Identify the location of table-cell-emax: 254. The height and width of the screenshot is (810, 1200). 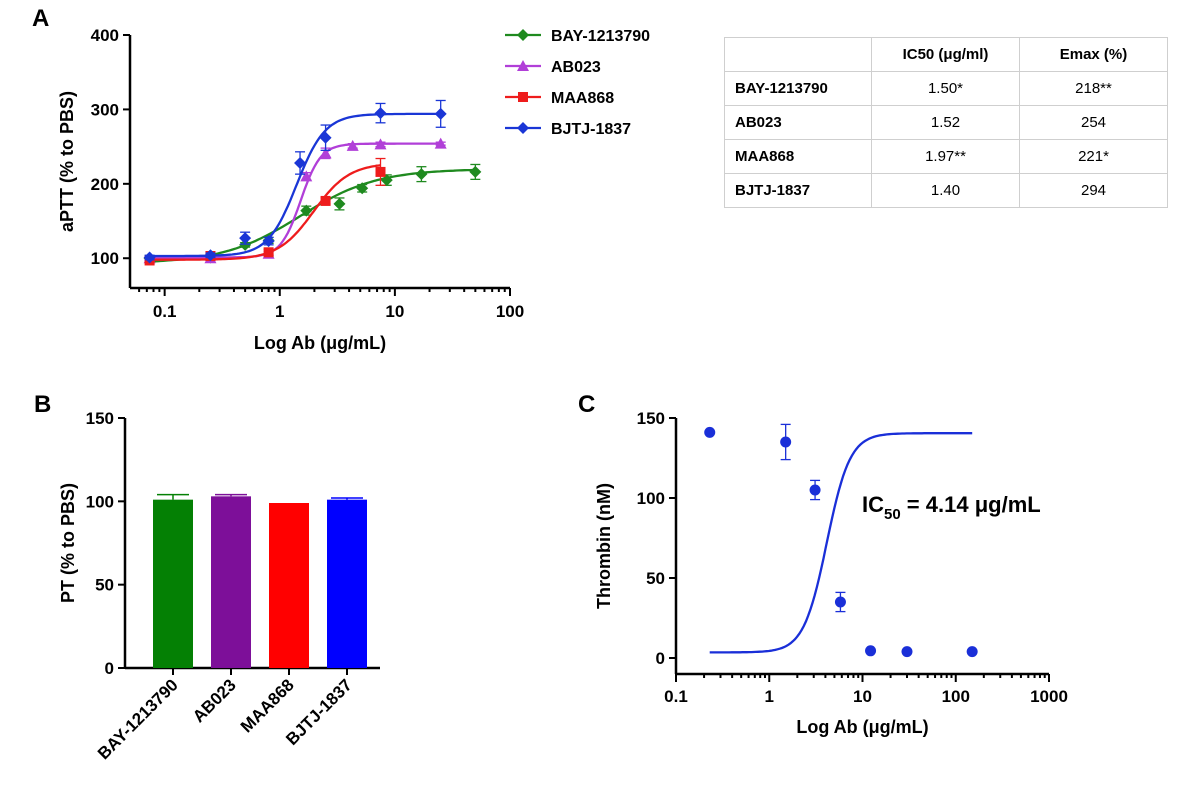
(1093, 122).